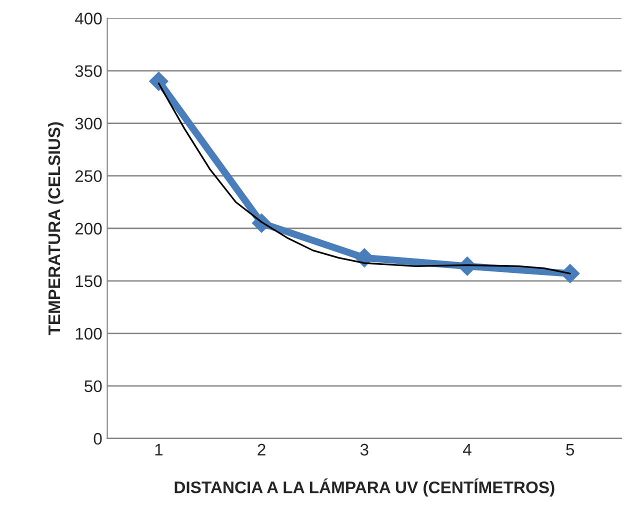 The height and width of the screenshot is (522, 631). Describe the element at coordinates (89, 281) in the screenshot. I see `y-tick-label: 150` at that location.